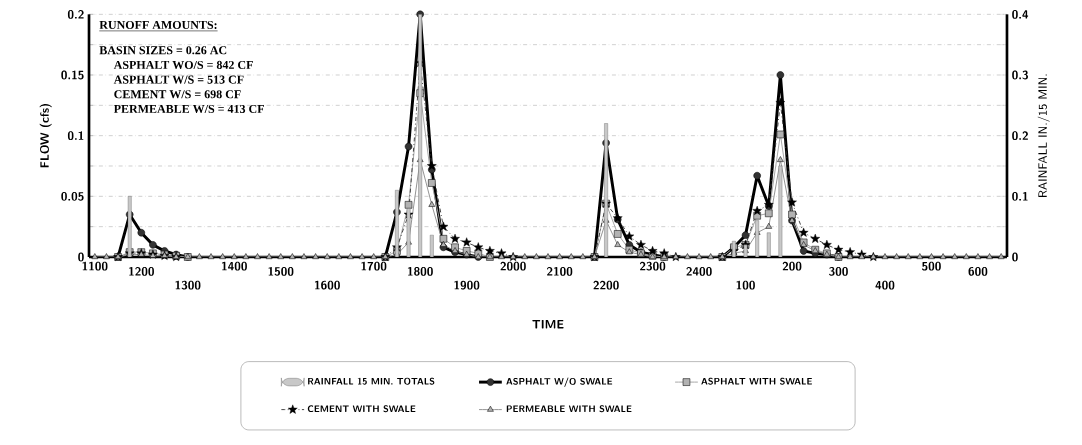 The height and width of the screenshot is (445, 1082). I want to click on legend-label: CEMENT WITH SWALE, so click(361, 409).